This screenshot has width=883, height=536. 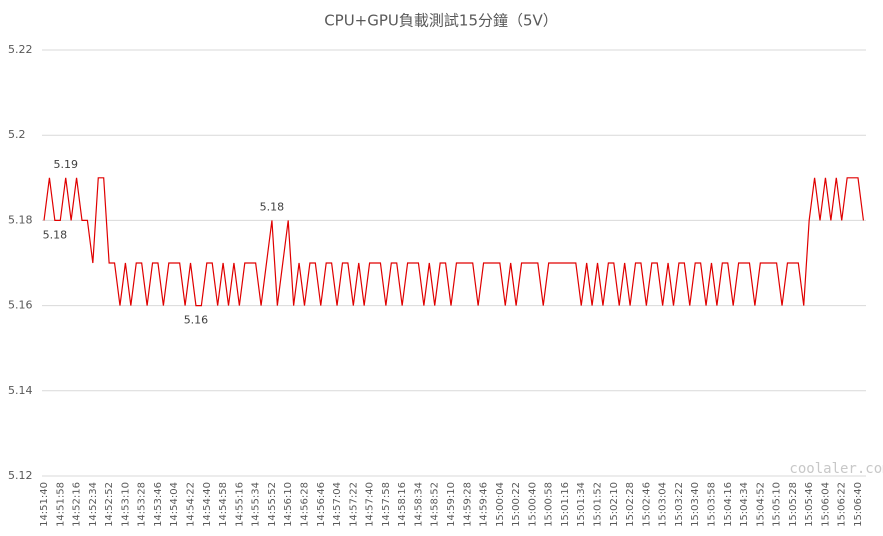 What do you see at coordinates (93, 504) in the screenshot?
I see `x-tick-label: 14:52:34` at bounding box center [93, 504].